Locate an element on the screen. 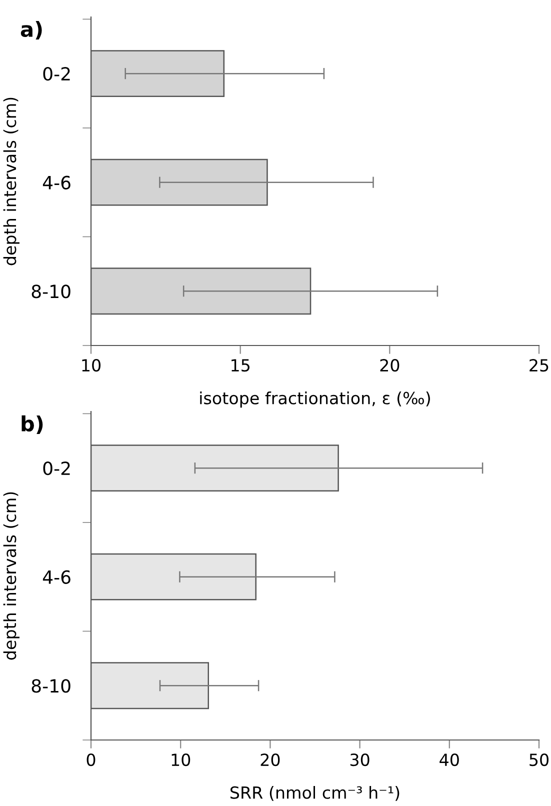  chart-title: b) is located at coordinates (32, 424).